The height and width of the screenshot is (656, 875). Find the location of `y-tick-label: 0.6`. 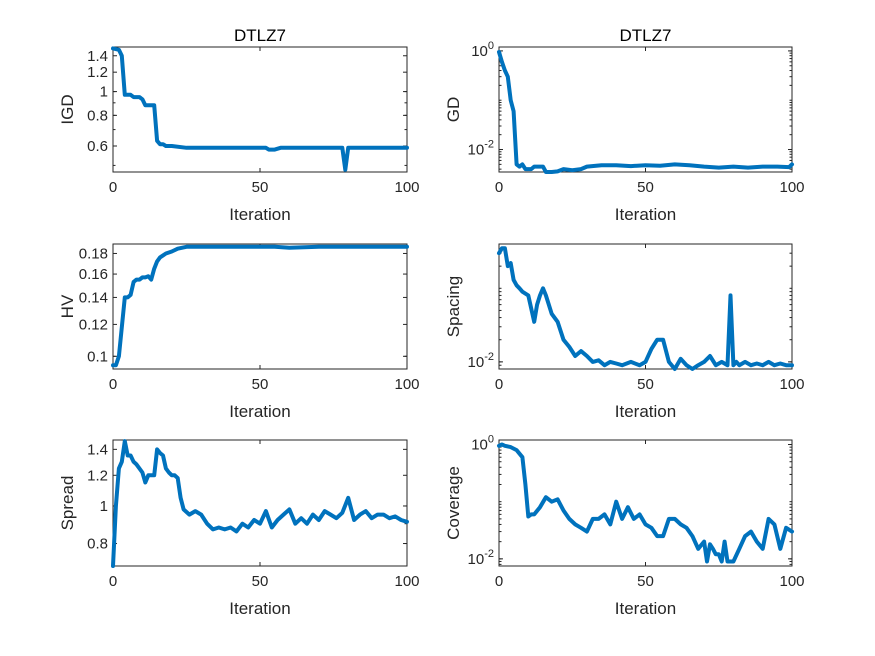

y-tick-label: 0.6 is located at coordinates (97, 146).